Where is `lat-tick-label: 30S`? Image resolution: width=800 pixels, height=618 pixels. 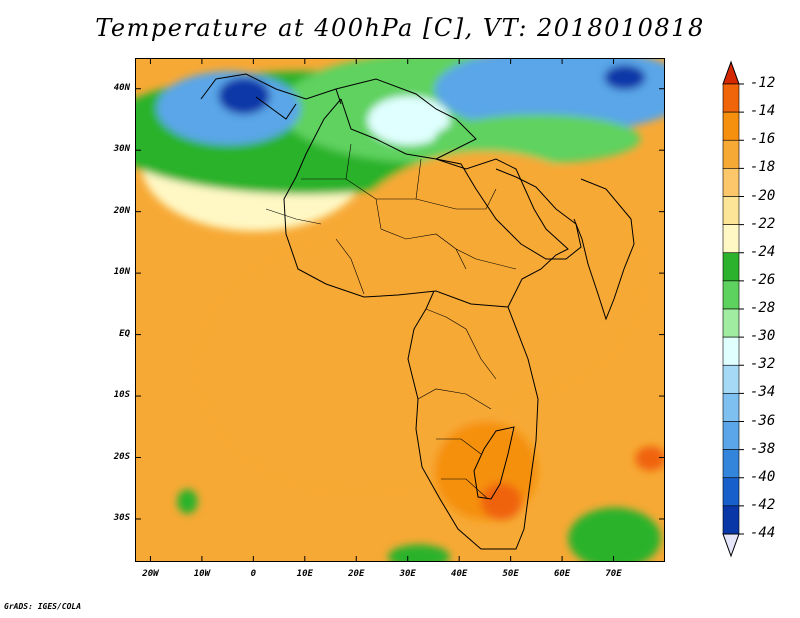 lat-tick-label: 30S is located at coordinates (121, 517).